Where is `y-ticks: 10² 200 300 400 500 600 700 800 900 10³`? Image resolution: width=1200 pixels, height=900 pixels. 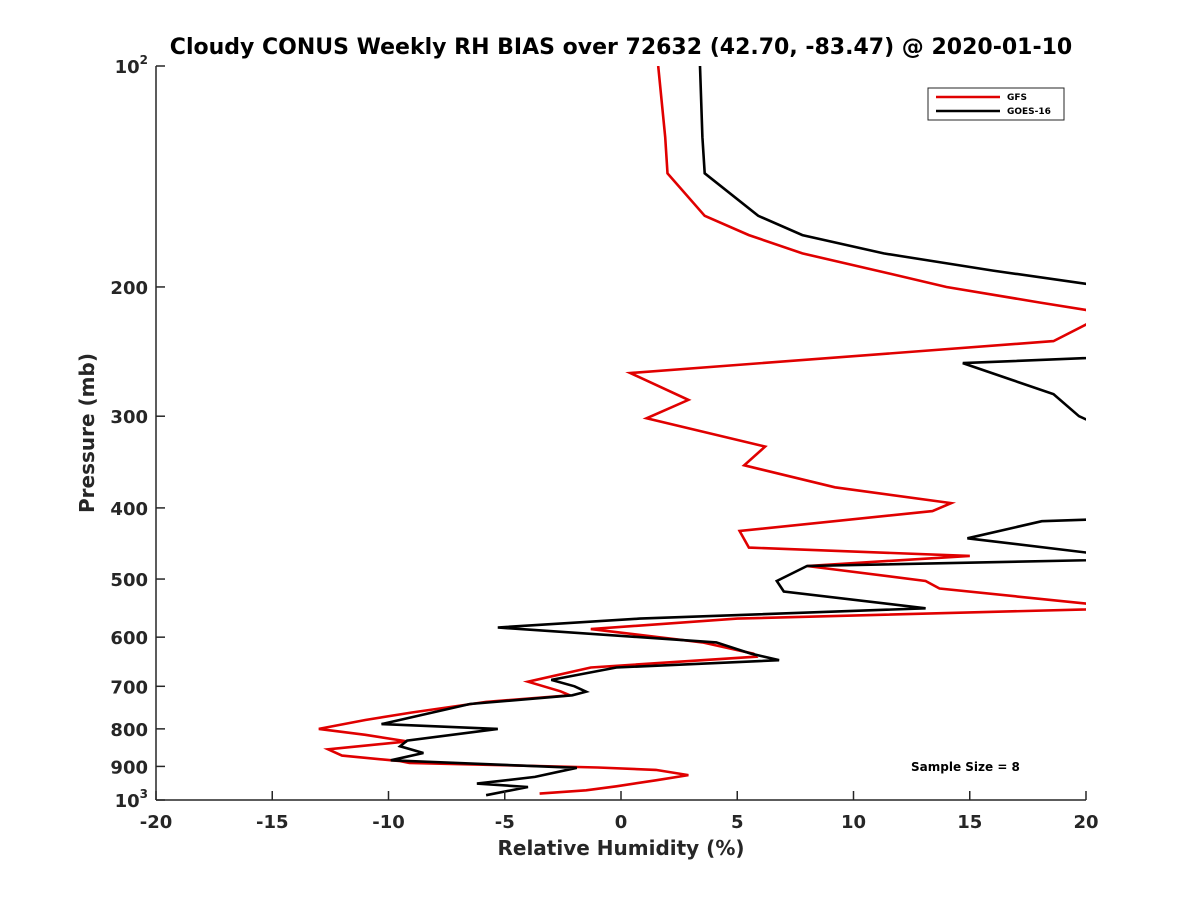 y-ticks: 10² 200 300 400 500 600 700 800 900 10³ is located at coordinates (137, 432).